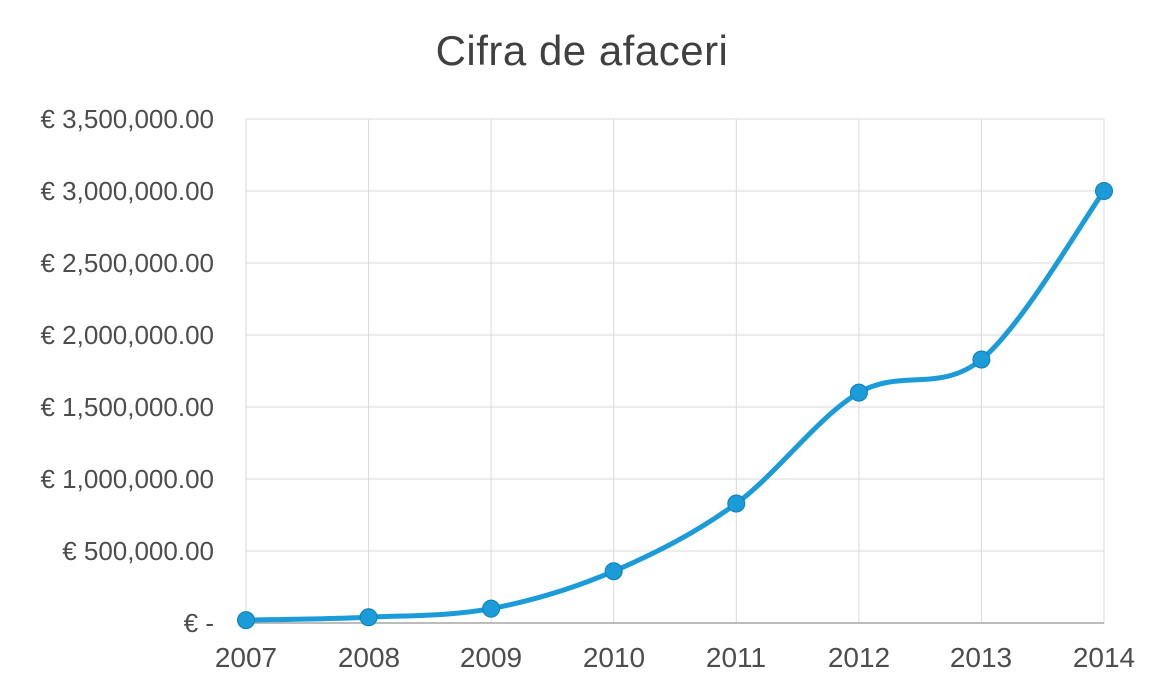 Image resolution: width=1164 pixels, height=700 pixels. Describe the element at coordinates (1104, 657) in the screenshot. I see `x-axis-tick-label: 2014` at that location.